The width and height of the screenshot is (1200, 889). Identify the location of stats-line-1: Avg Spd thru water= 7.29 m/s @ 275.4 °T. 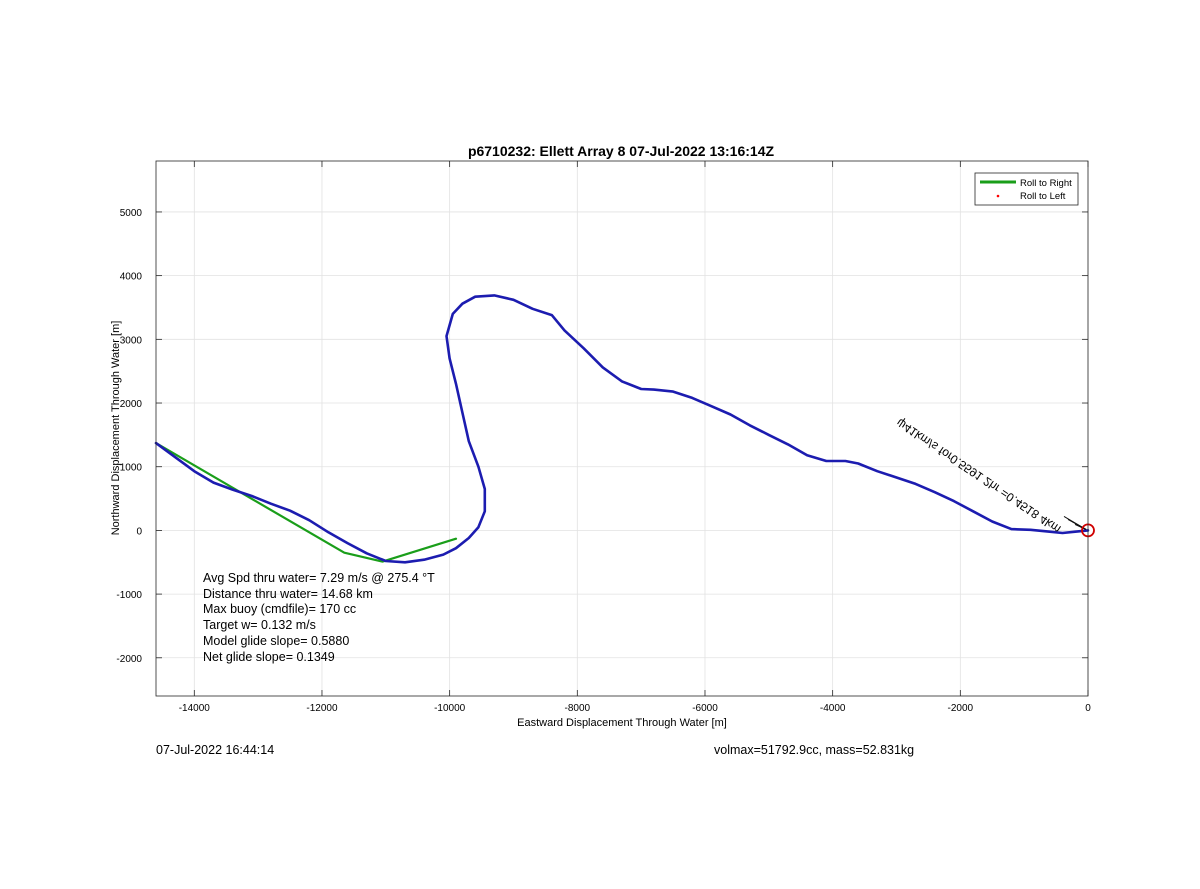
(319, 578).